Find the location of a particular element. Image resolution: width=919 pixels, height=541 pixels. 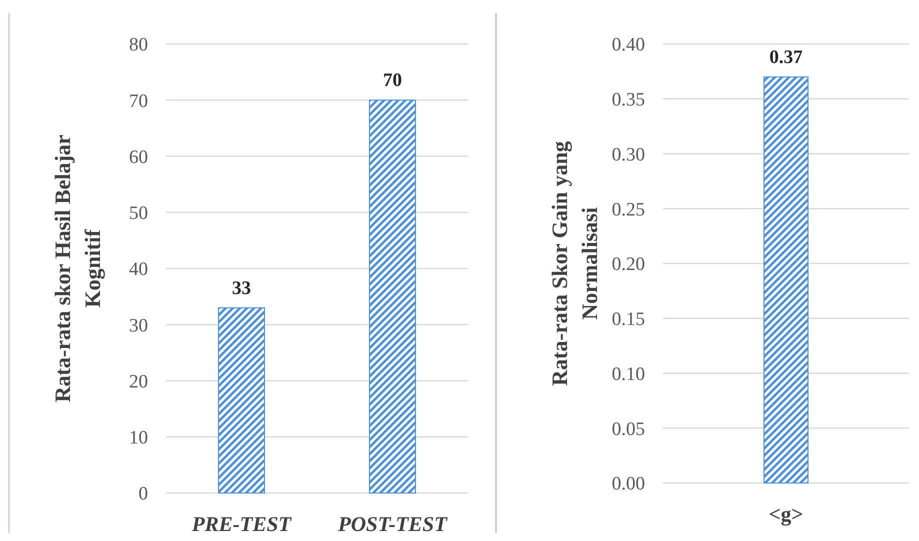

x-tick-label: <g> is located at coordinates (786, 514).